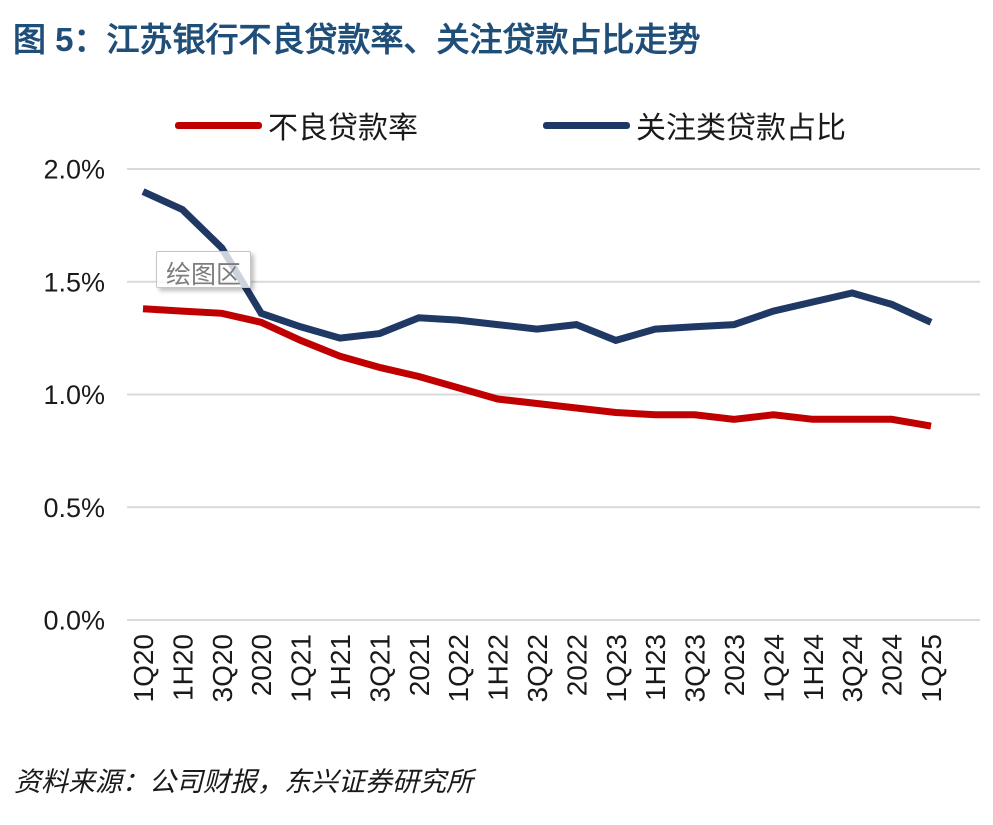  What do you see at coordinates (261, 665) in the screenshot?
I see `x-axis-label: 2020` at bounding box center [261, 665].